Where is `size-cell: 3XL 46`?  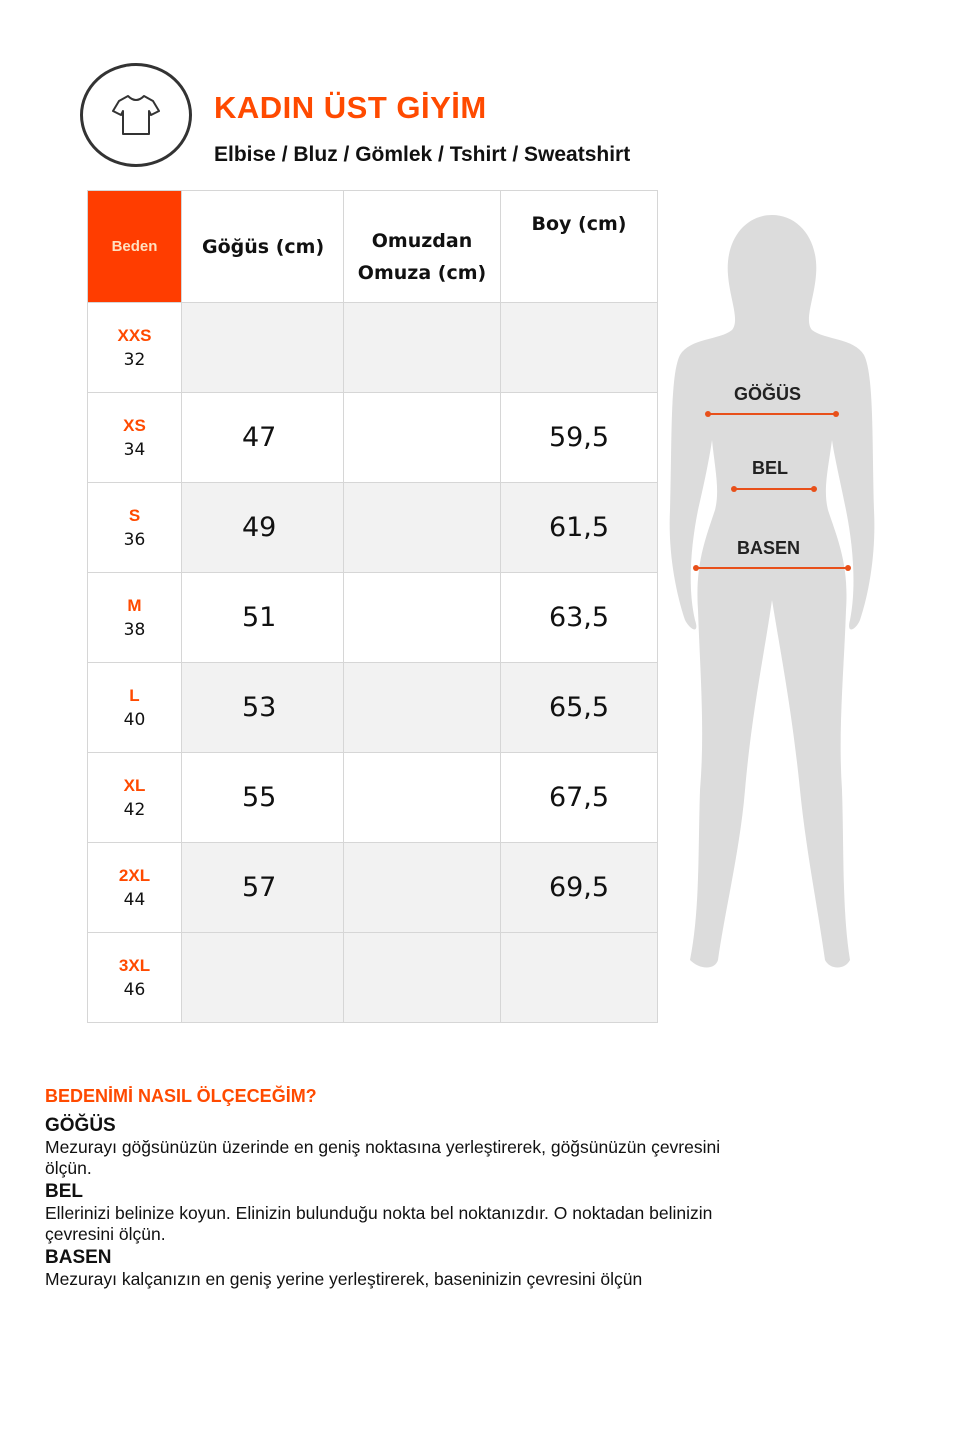
size-cell: 3XL 46 is located at coordinates (134, 977).